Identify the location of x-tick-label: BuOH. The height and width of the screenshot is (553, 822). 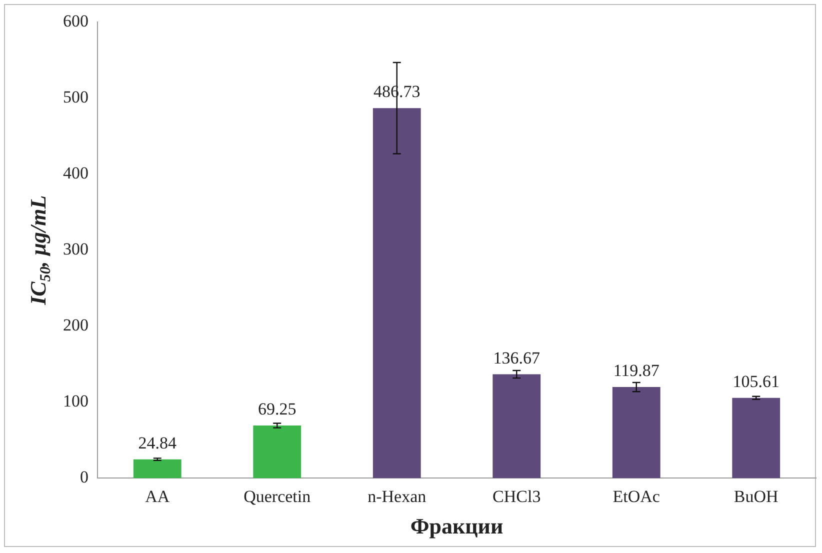
(756, 496).